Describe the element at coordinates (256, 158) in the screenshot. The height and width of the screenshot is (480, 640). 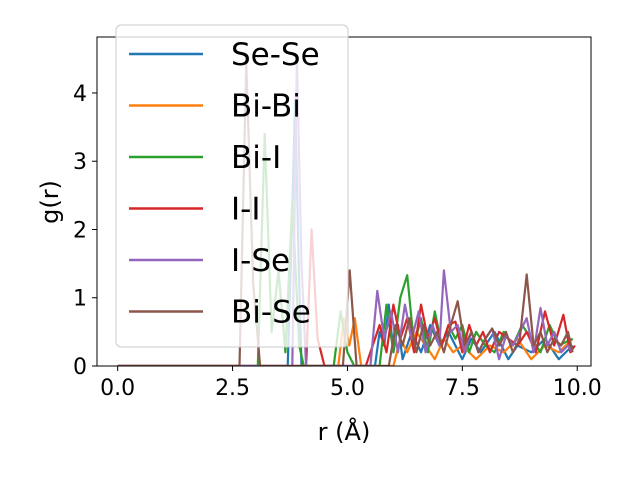
I see `legend-label: Bi-I` at that location.